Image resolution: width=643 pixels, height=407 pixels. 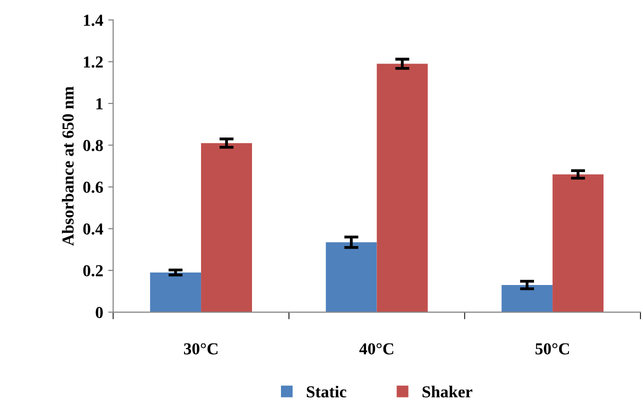 What do you see at coordinates (99, 104) in the screenshot?
I see `y-tick-label: 1` at bounding box center [99, 104].